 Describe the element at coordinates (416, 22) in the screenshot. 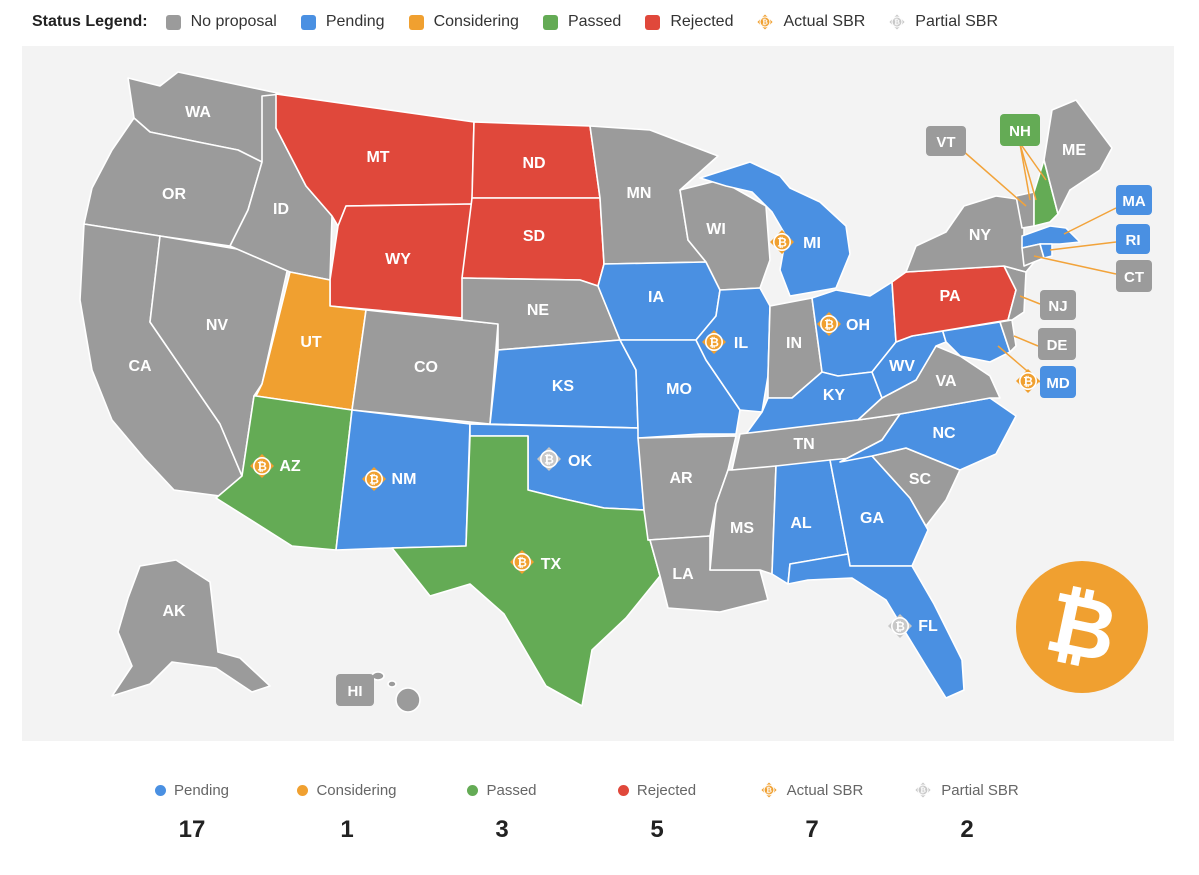

I see `legend-swatch-considering` at that location.